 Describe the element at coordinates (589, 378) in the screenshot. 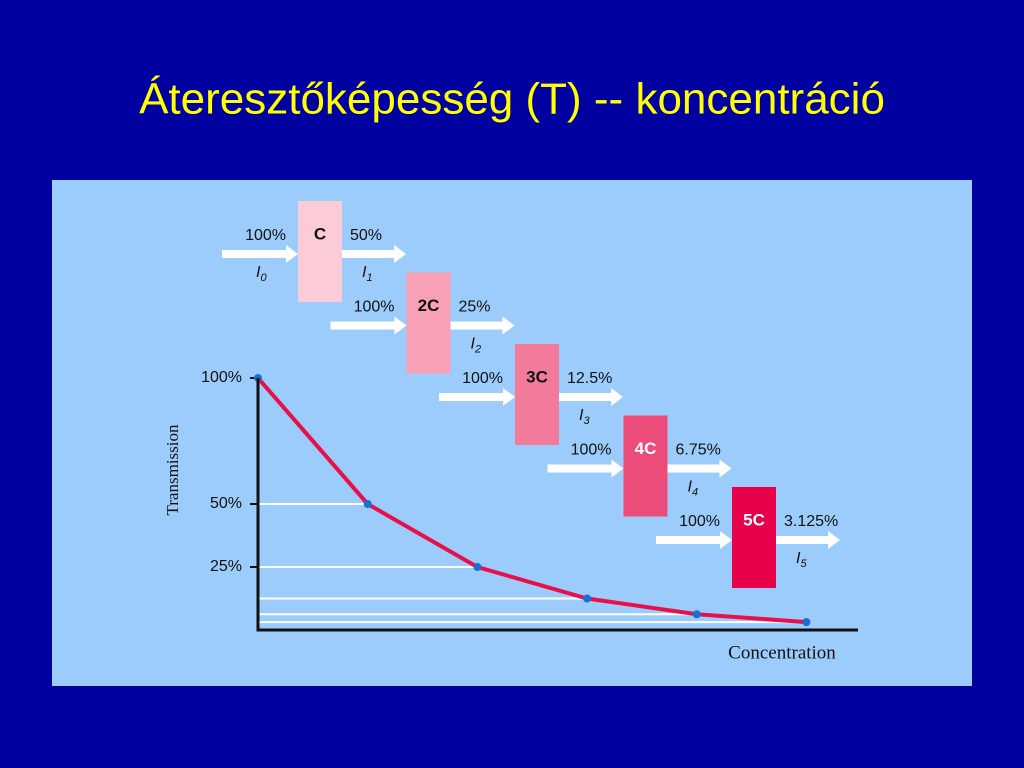

I see `output-label: 12.5%` at that location.